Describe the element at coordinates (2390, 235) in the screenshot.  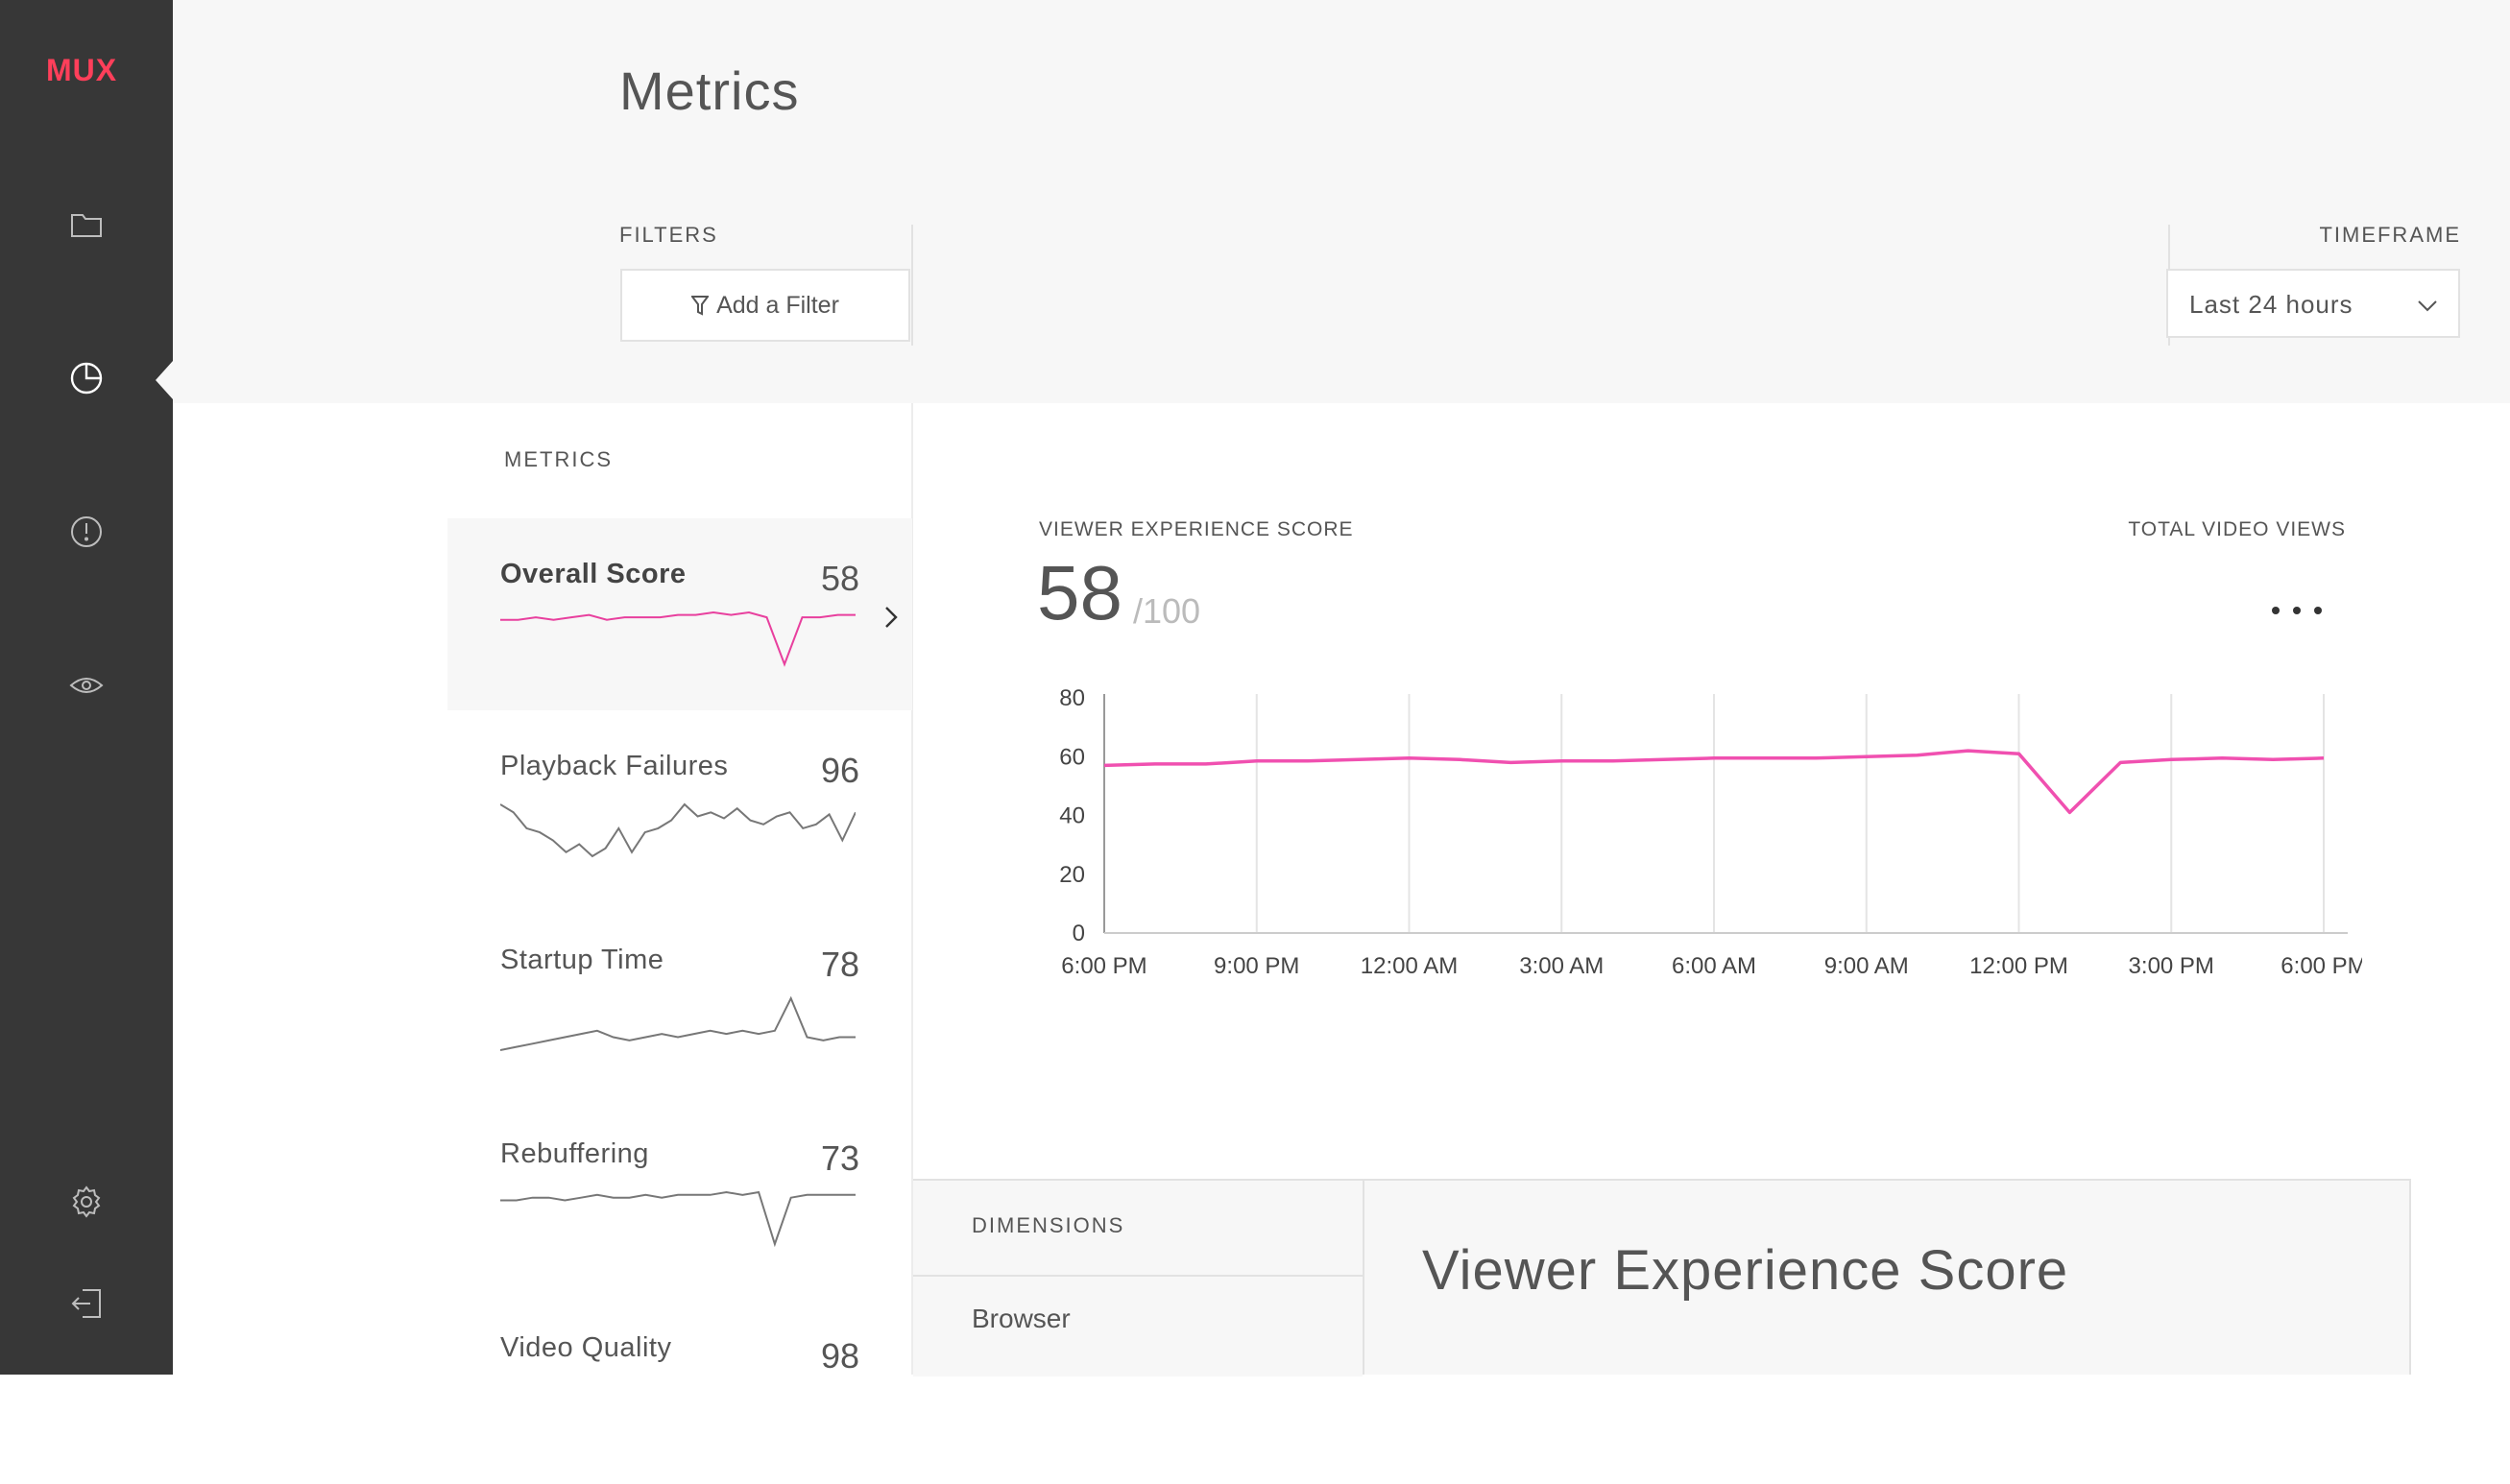
I see `timeframe-label: TIMEFRAME` at that location.